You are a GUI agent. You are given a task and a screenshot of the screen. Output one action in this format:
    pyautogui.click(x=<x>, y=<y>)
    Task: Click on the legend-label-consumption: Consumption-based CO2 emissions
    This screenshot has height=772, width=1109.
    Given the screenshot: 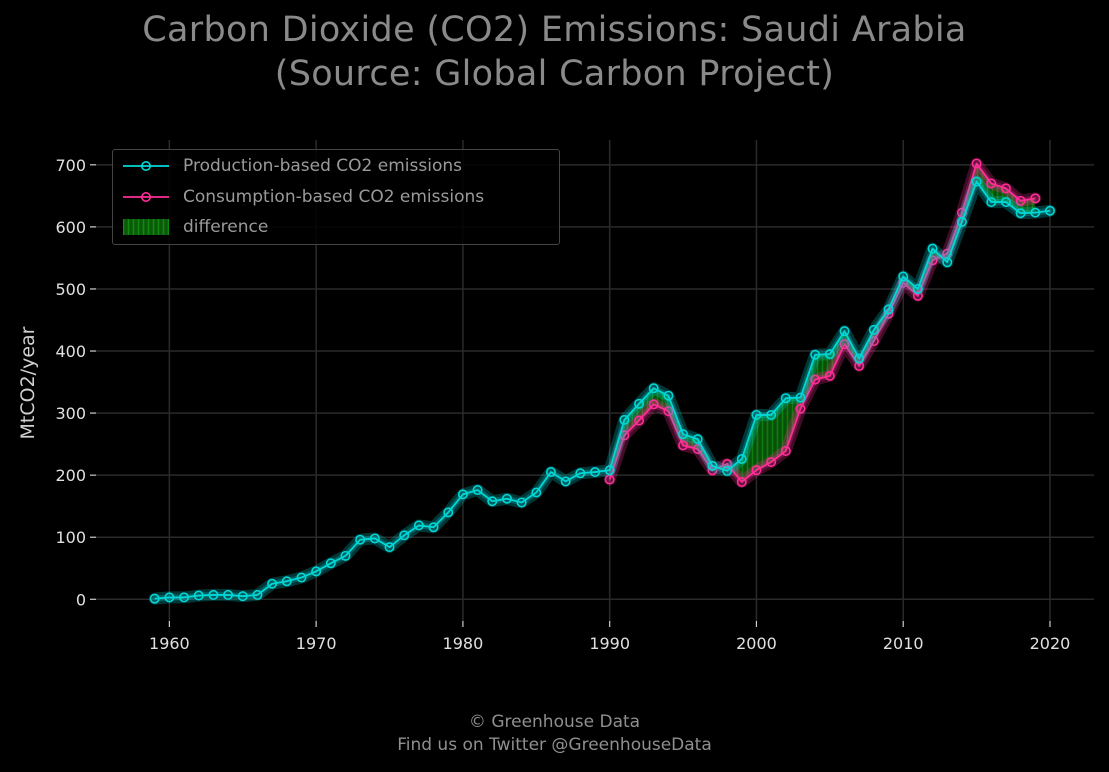 What is the action you would take?
    pyautogui.click(x=334, y=197)
    